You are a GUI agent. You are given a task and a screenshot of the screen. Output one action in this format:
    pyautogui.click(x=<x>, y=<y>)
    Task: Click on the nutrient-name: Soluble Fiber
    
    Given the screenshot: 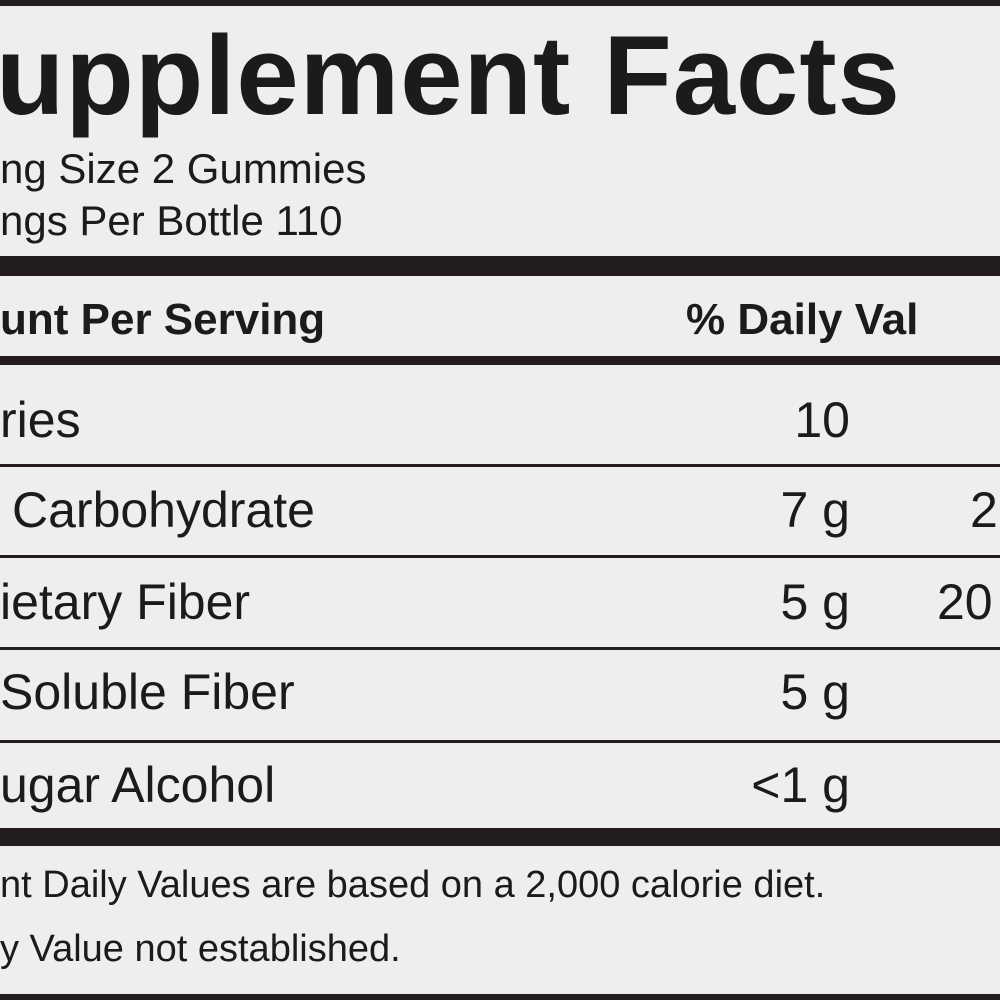 What is the action you would take?
    pyautogui.click(x=147, y=692)
    